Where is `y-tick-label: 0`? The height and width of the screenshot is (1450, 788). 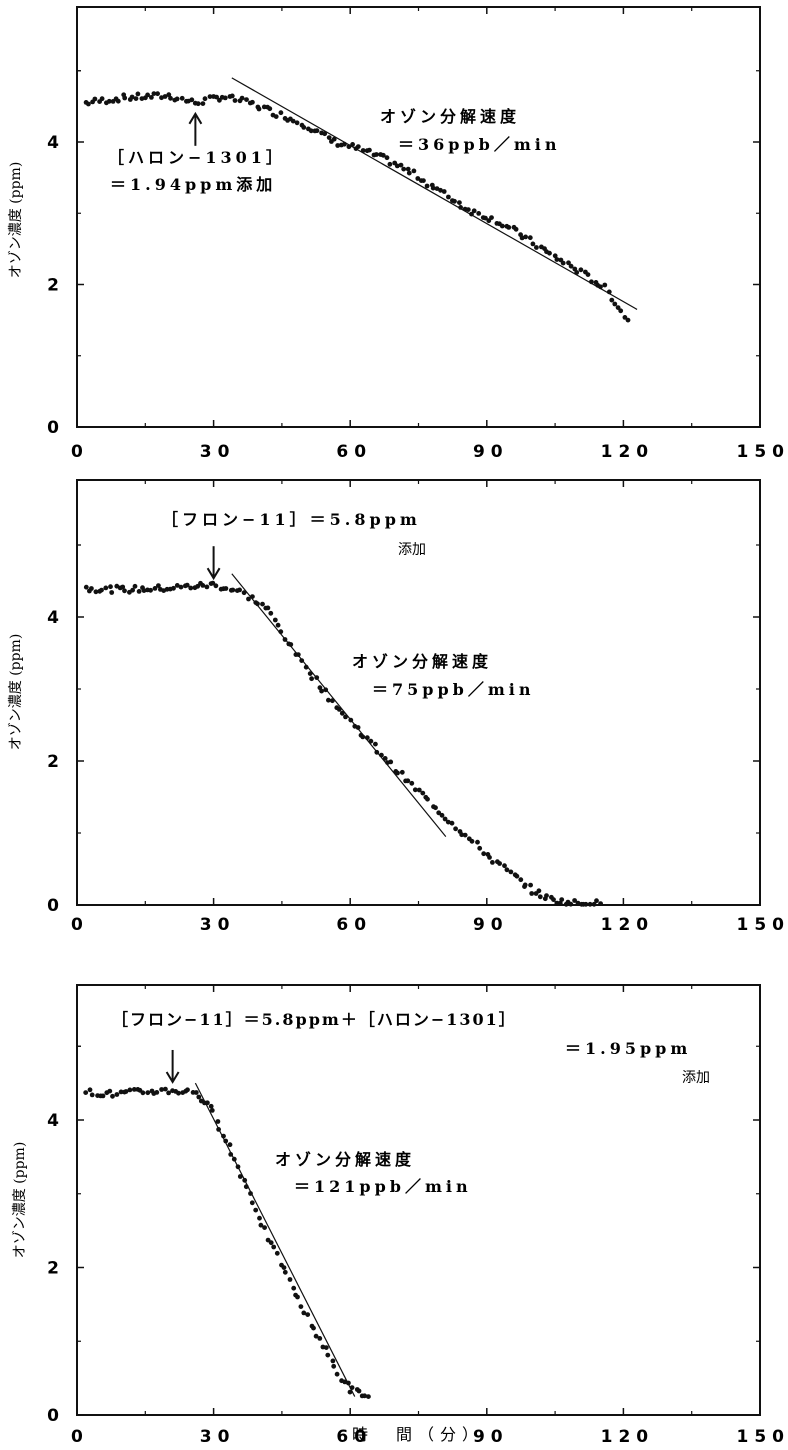
y-tick-label: 0 is located at coordinates (56, 906).